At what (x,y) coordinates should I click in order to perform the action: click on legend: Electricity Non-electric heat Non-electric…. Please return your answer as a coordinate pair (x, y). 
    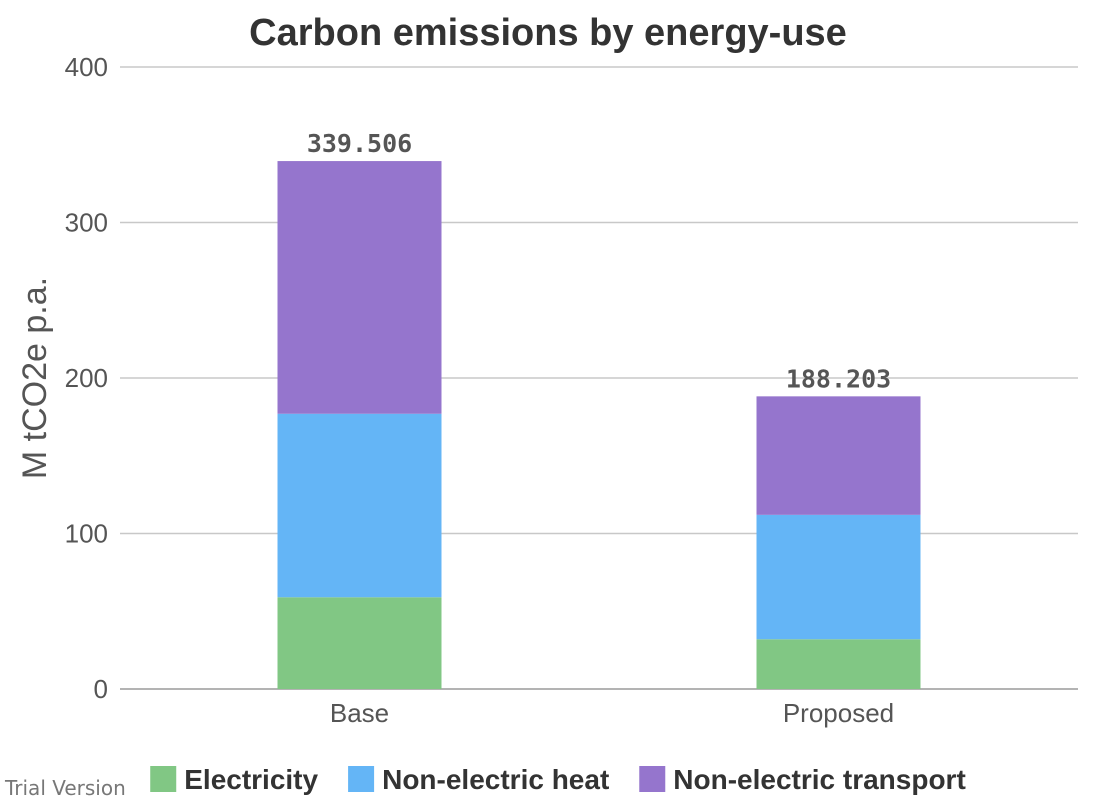
    Looking at the image, I should click on (558, 779).